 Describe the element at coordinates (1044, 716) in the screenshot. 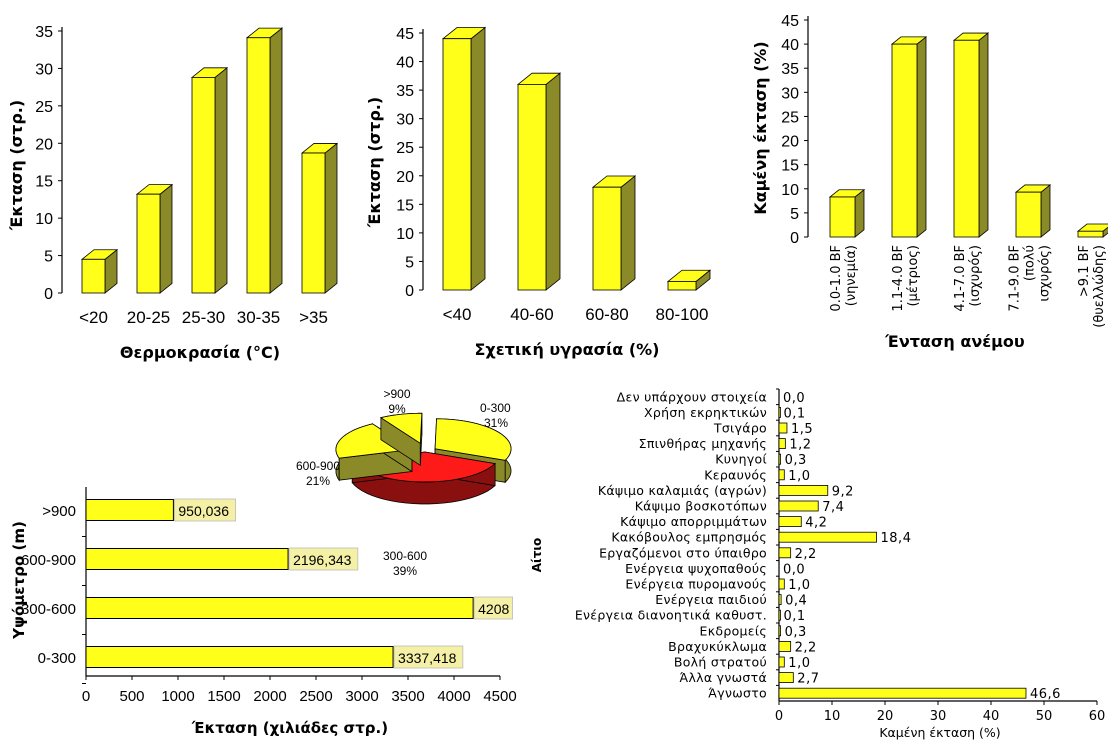

I see `x-tick-label: 50` at that location.